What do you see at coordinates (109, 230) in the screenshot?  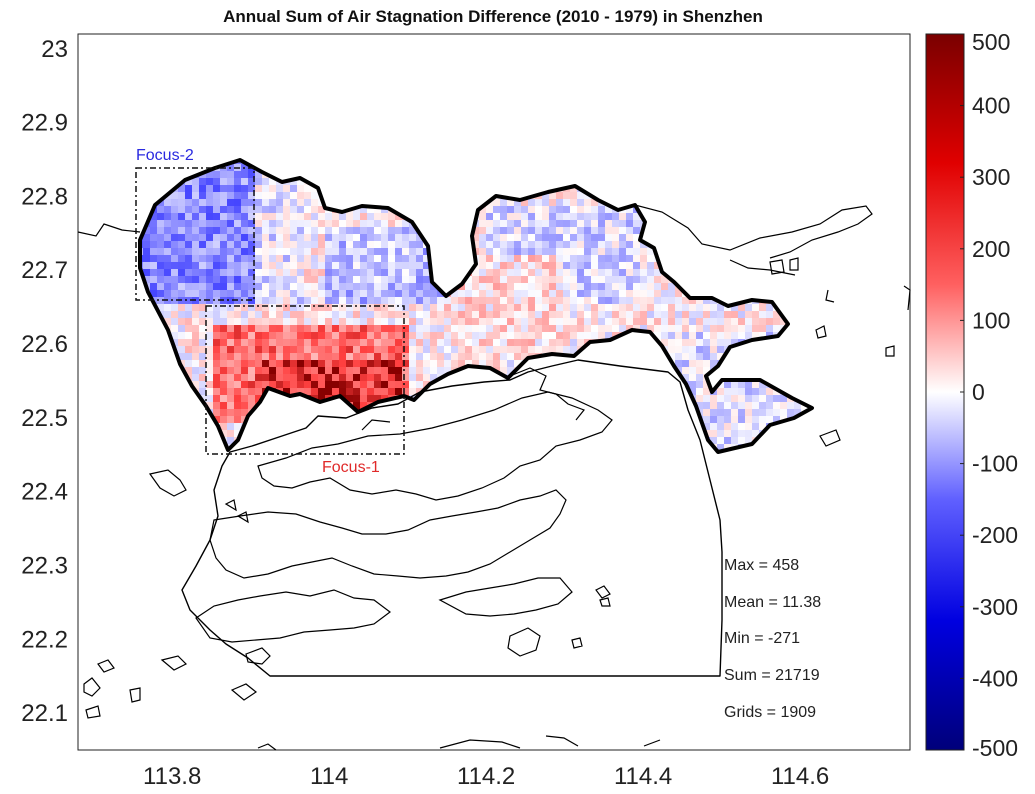 I see `mainland-coastline-west` at bounding box center [109, 230].